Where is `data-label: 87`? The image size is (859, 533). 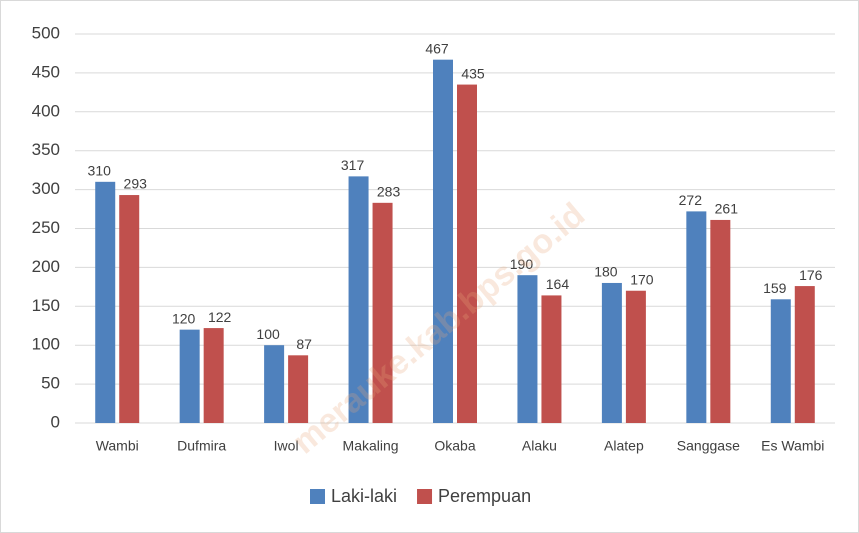 data-label: 87 is located at coordinates (304, 344).